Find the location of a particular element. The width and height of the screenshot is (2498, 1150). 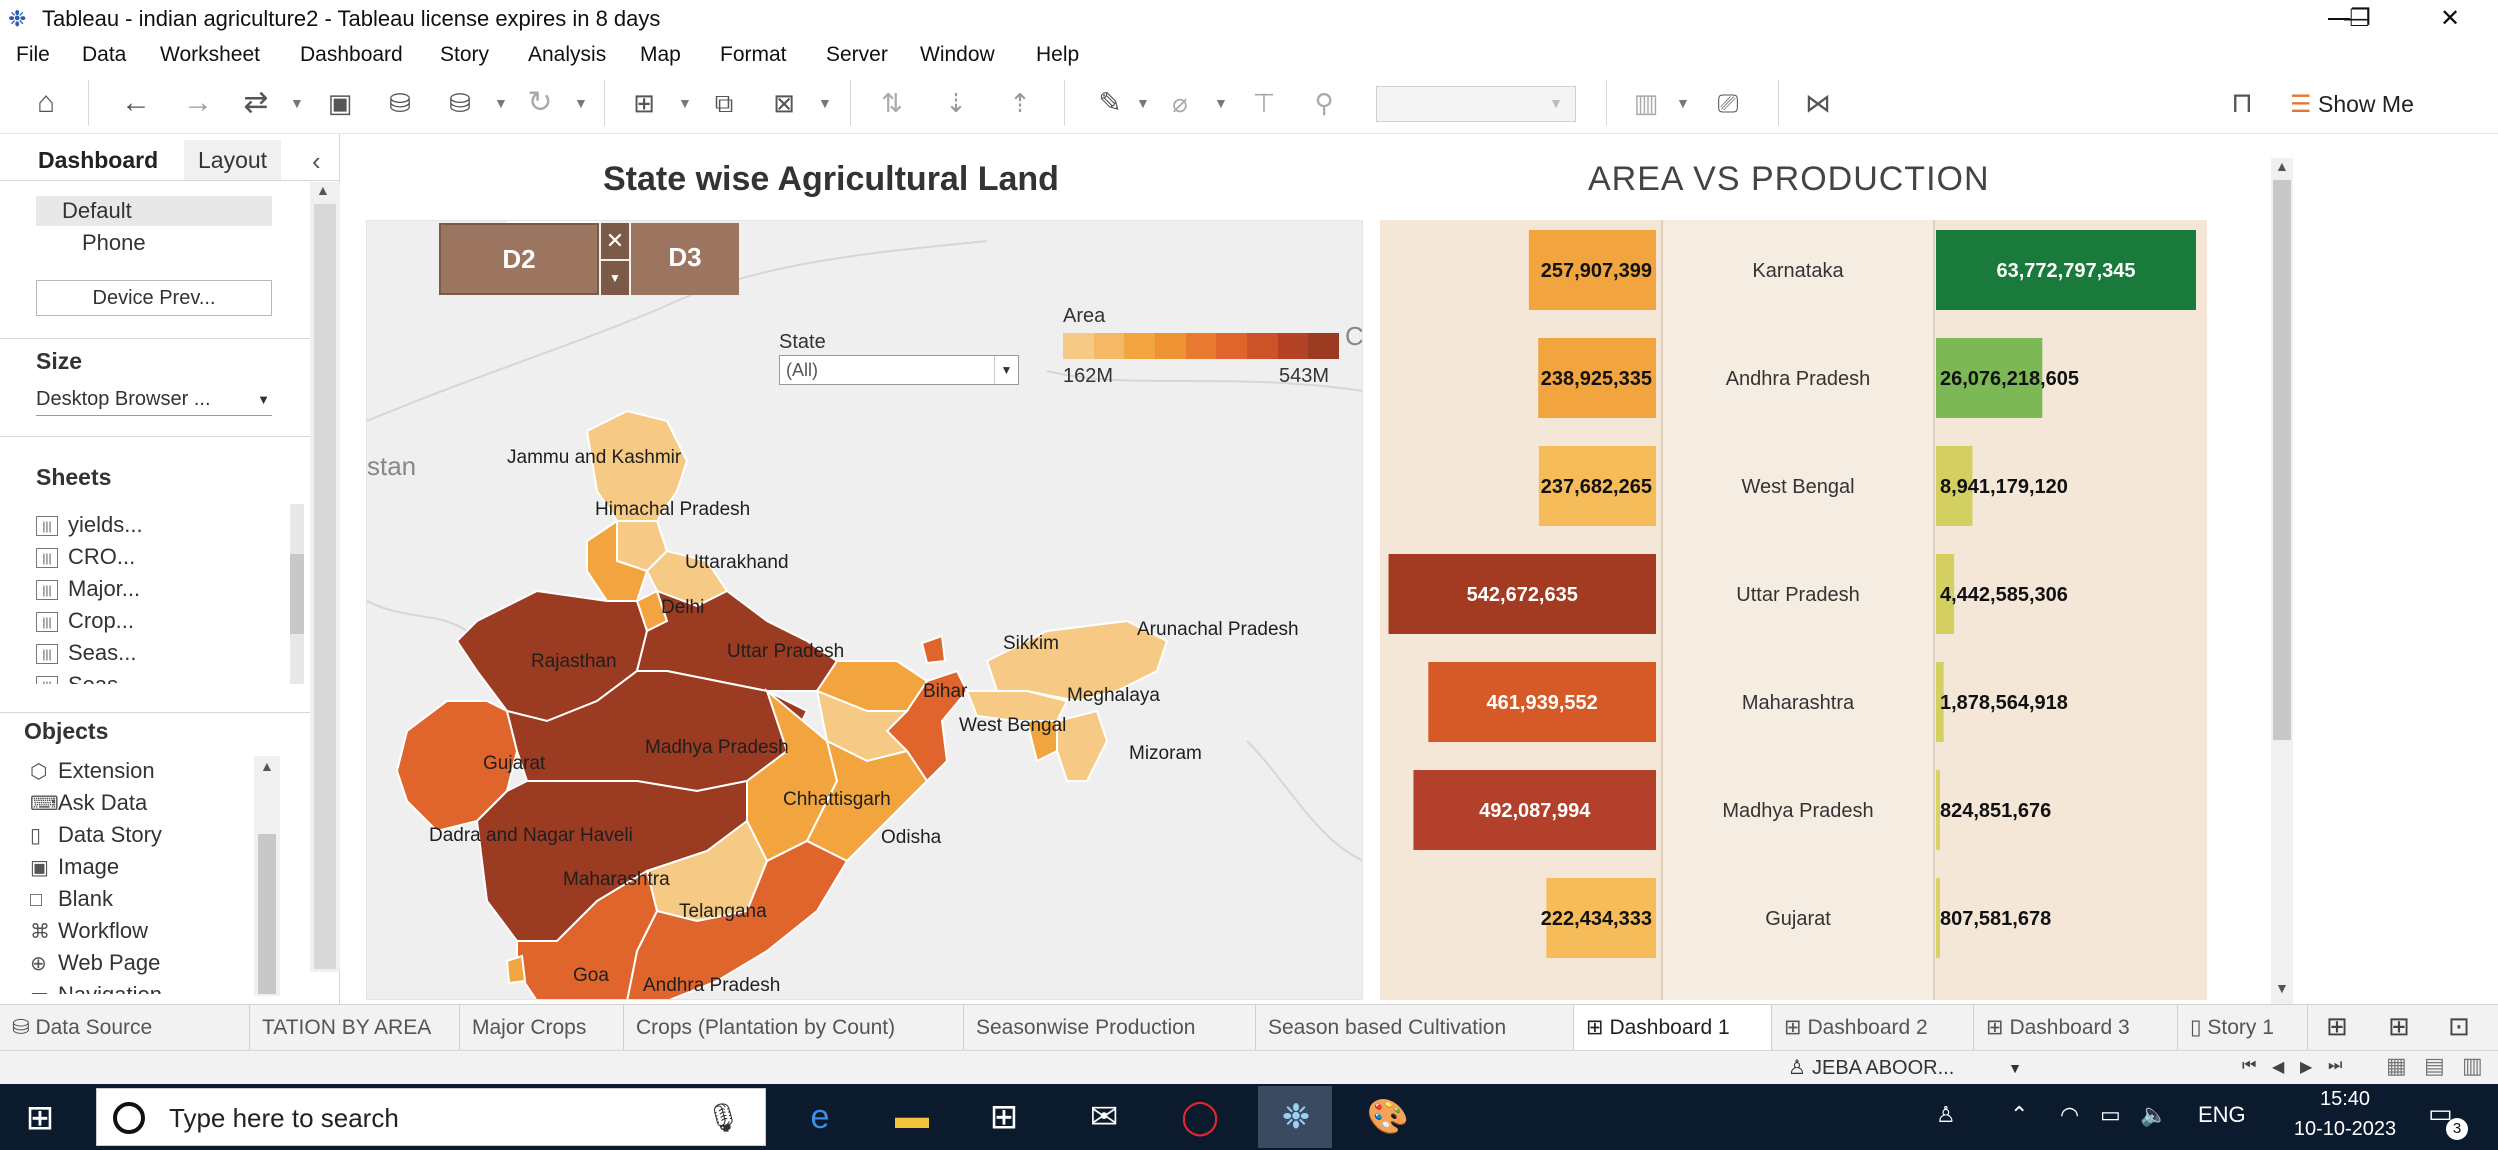

menu-story: Story is located at coordinates (465, 54).